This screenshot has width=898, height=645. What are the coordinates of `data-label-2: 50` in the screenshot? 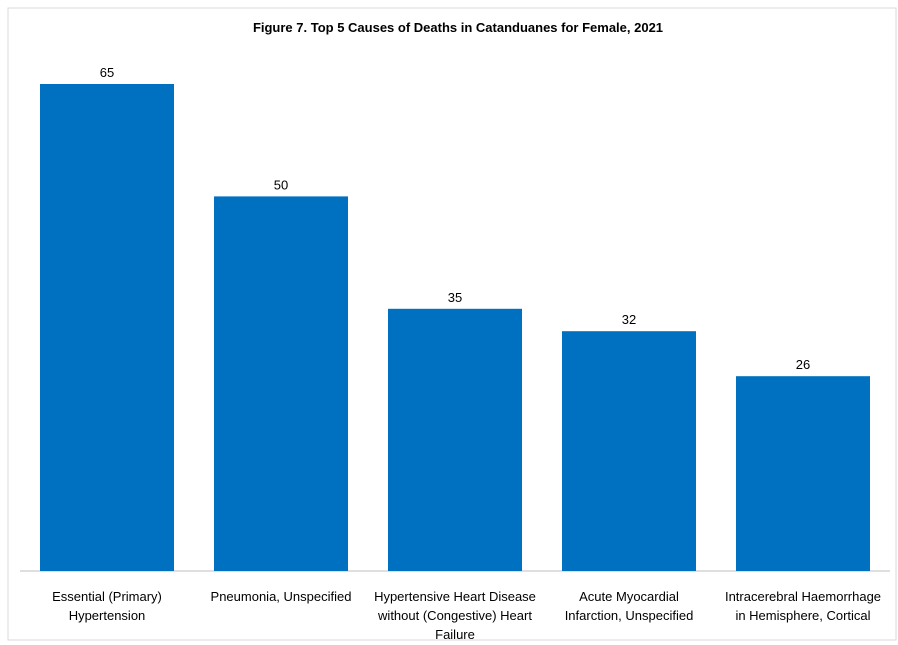 It's located at (281, 184).